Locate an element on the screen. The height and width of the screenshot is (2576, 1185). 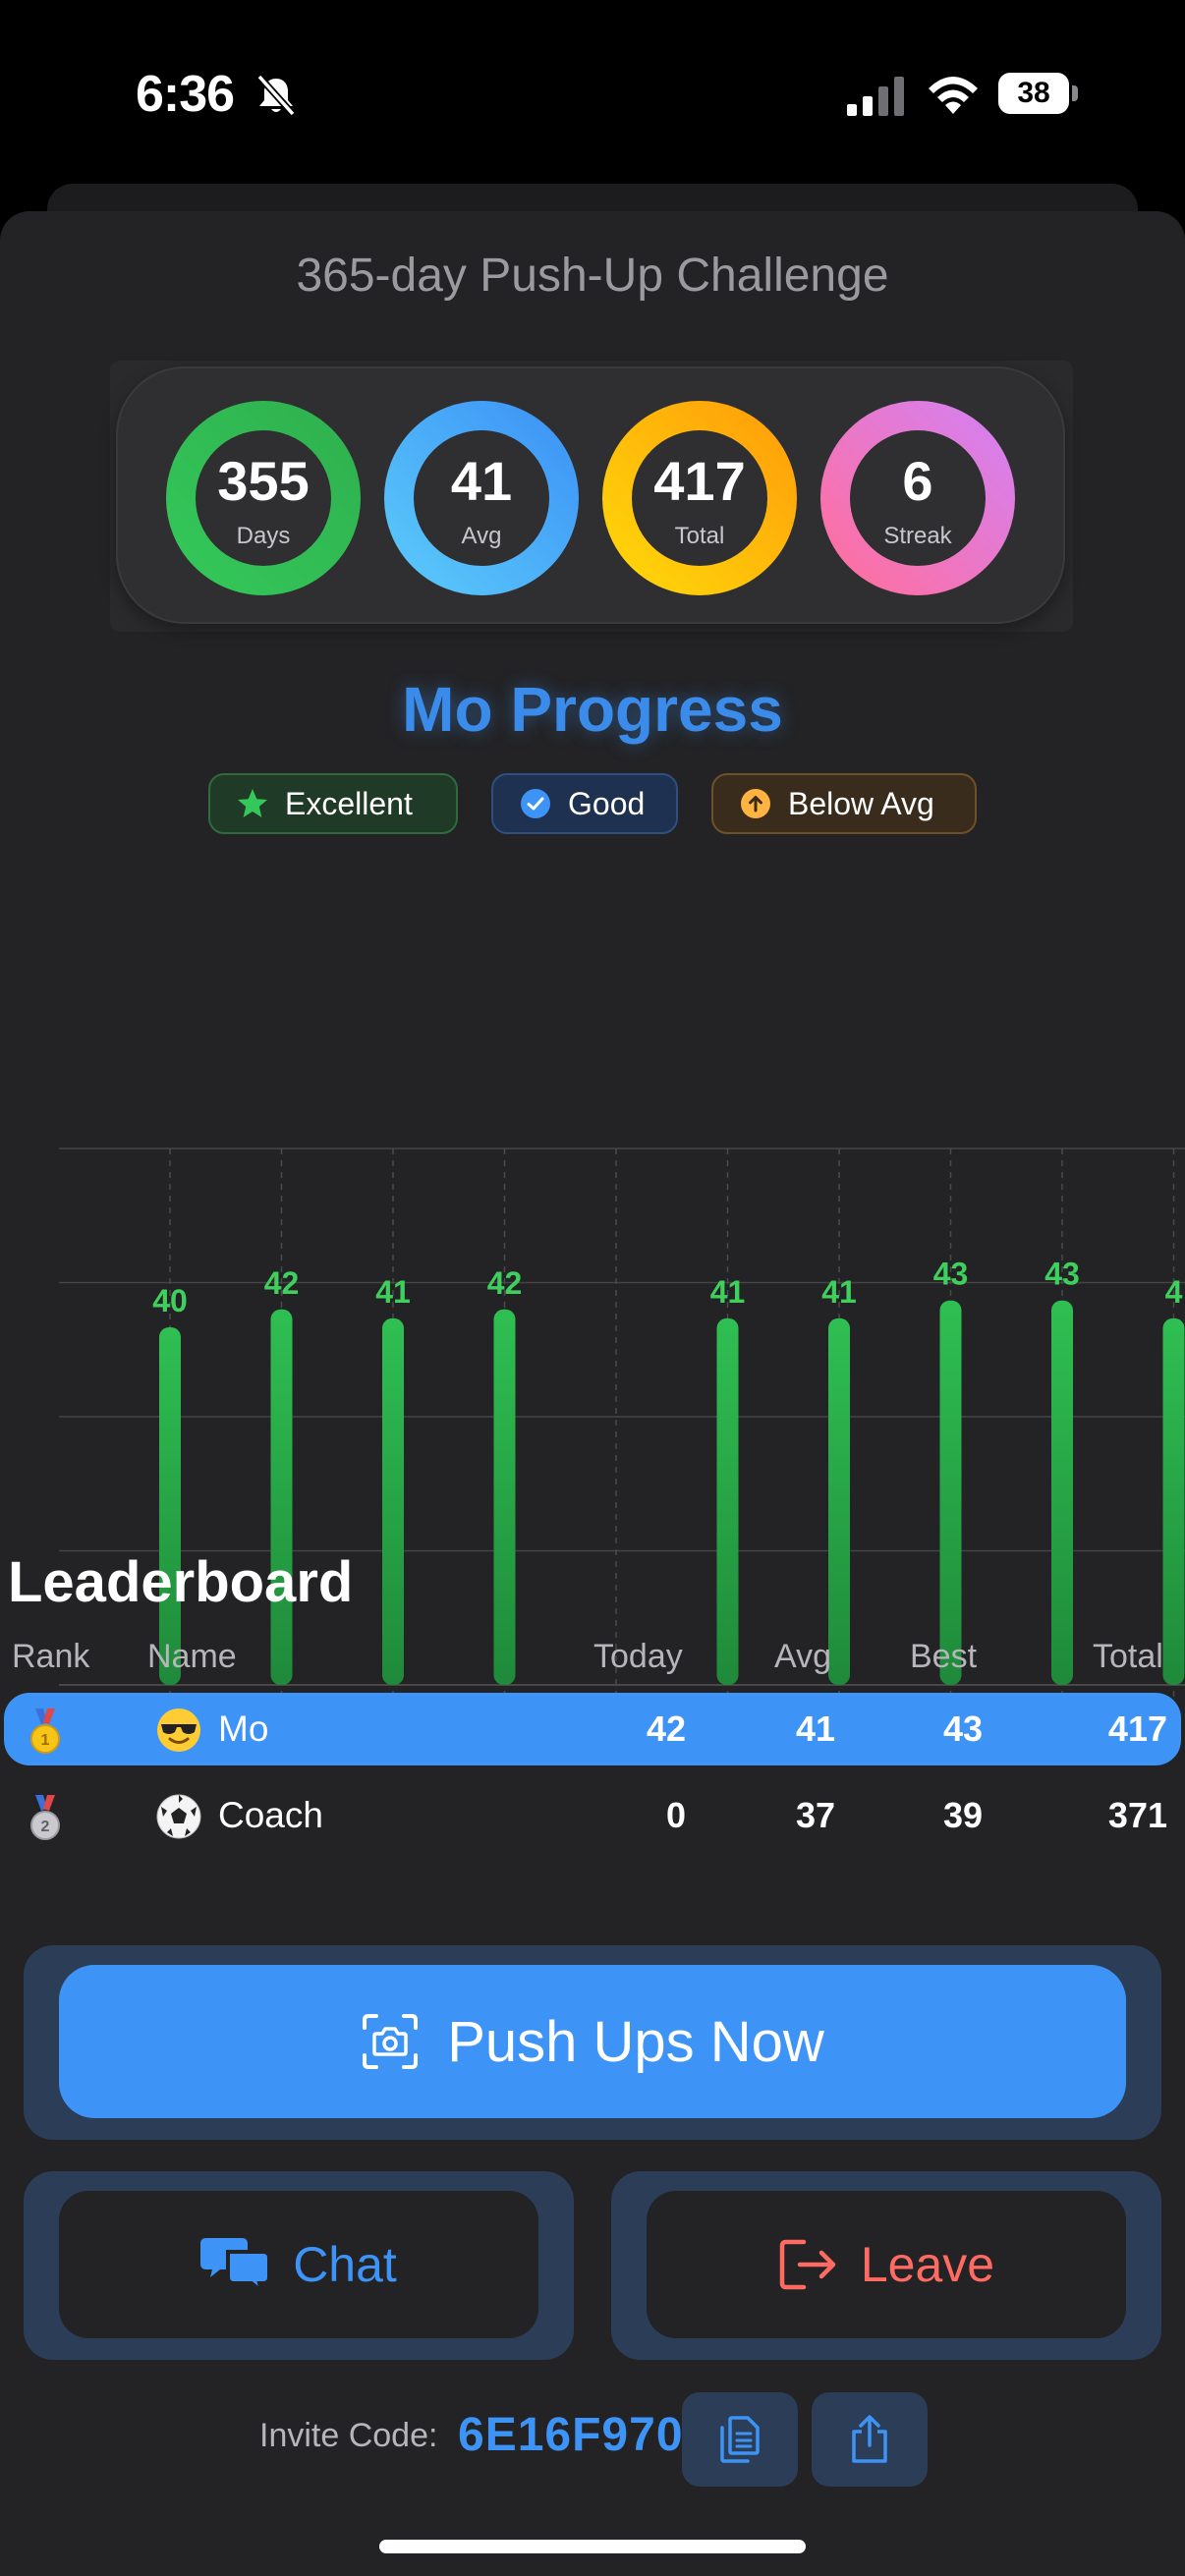
stat-ring-value: 41 is located at coordinates (482, 481).